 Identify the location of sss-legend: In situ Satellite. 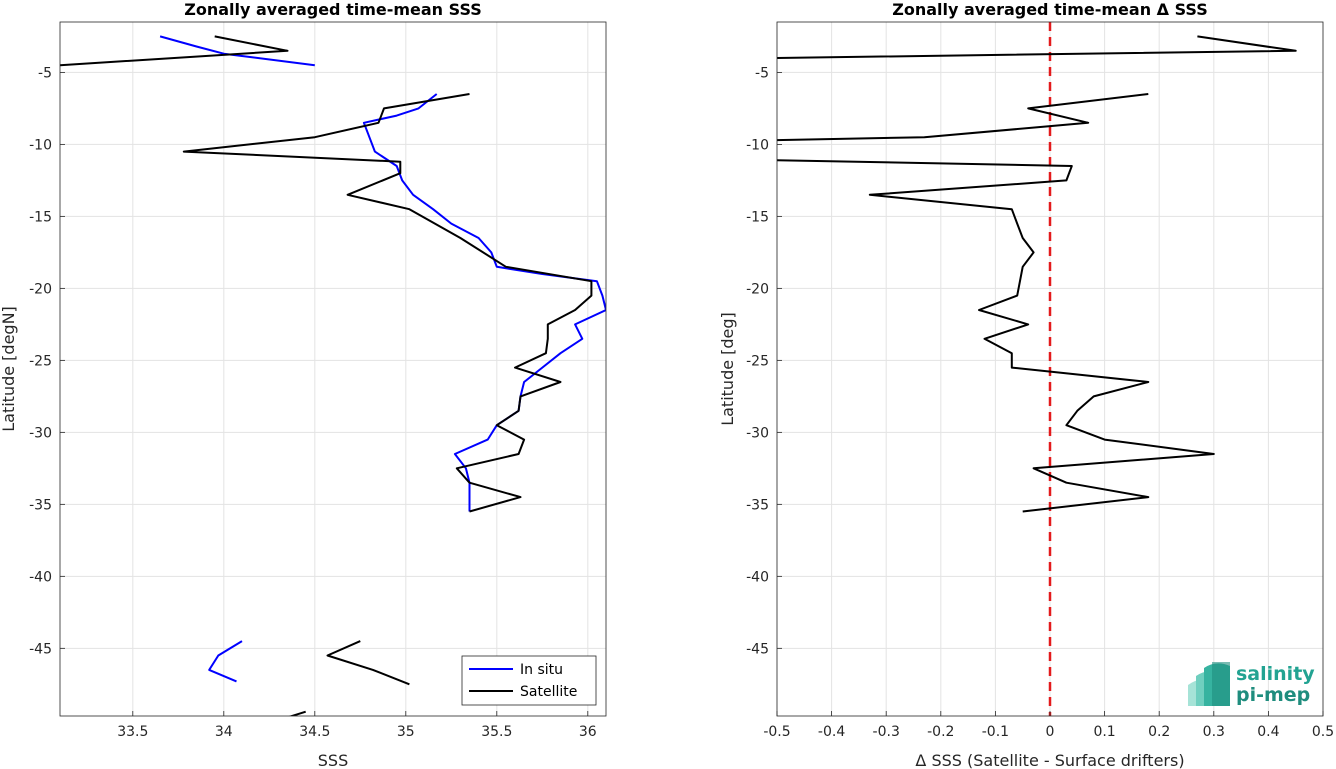
(529, 680).